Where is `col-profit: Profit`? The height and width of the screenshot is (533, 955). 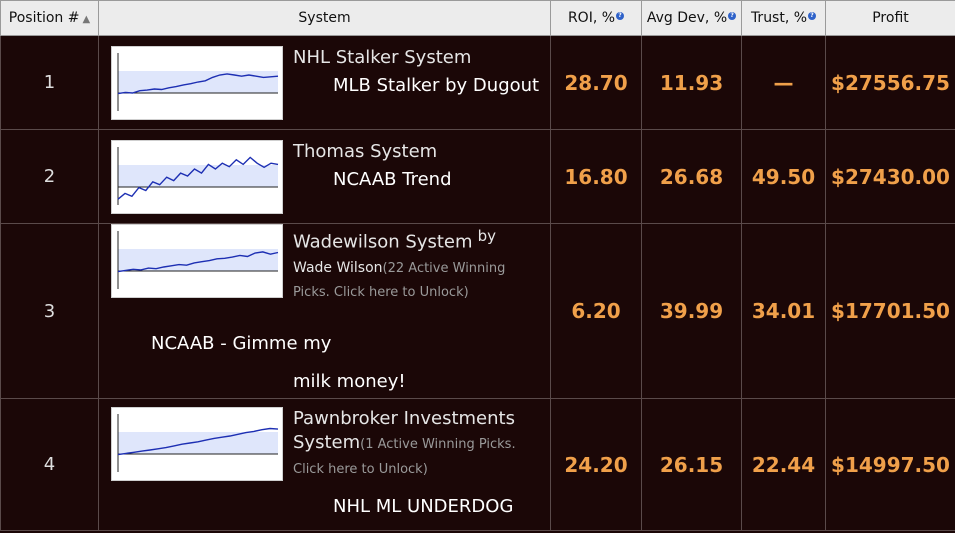
col-profit: Profit is located at coordinates (890, 18).